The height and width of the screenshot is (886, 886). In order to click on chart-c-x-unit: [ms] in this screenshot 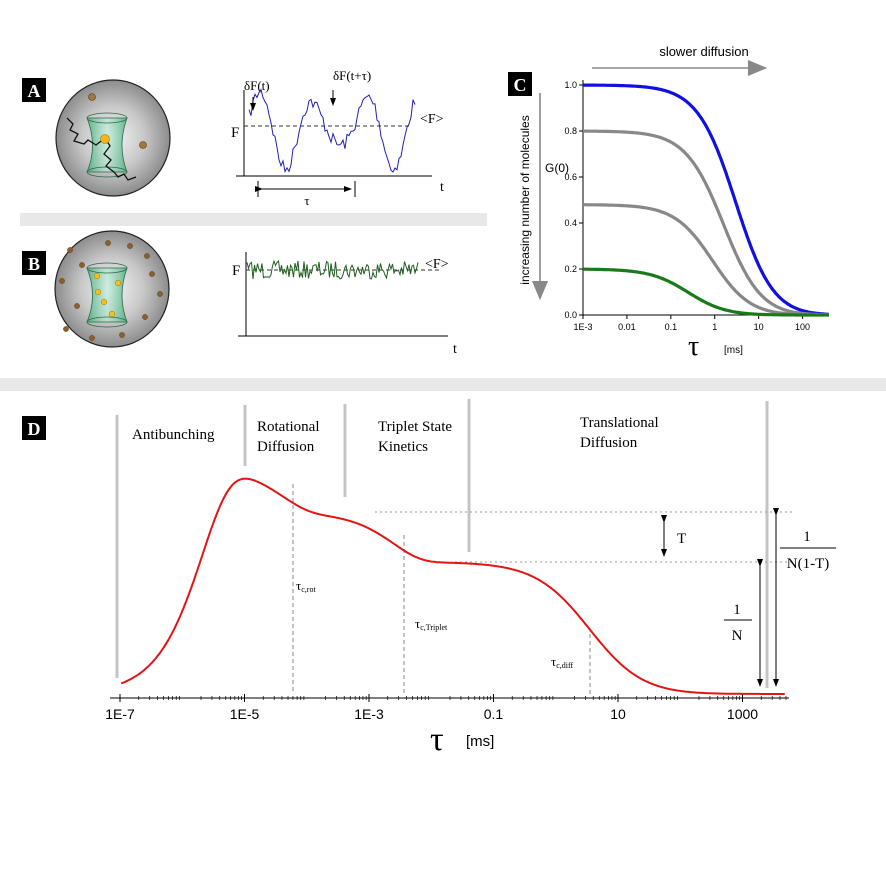, I will do `click(733, 350)`.